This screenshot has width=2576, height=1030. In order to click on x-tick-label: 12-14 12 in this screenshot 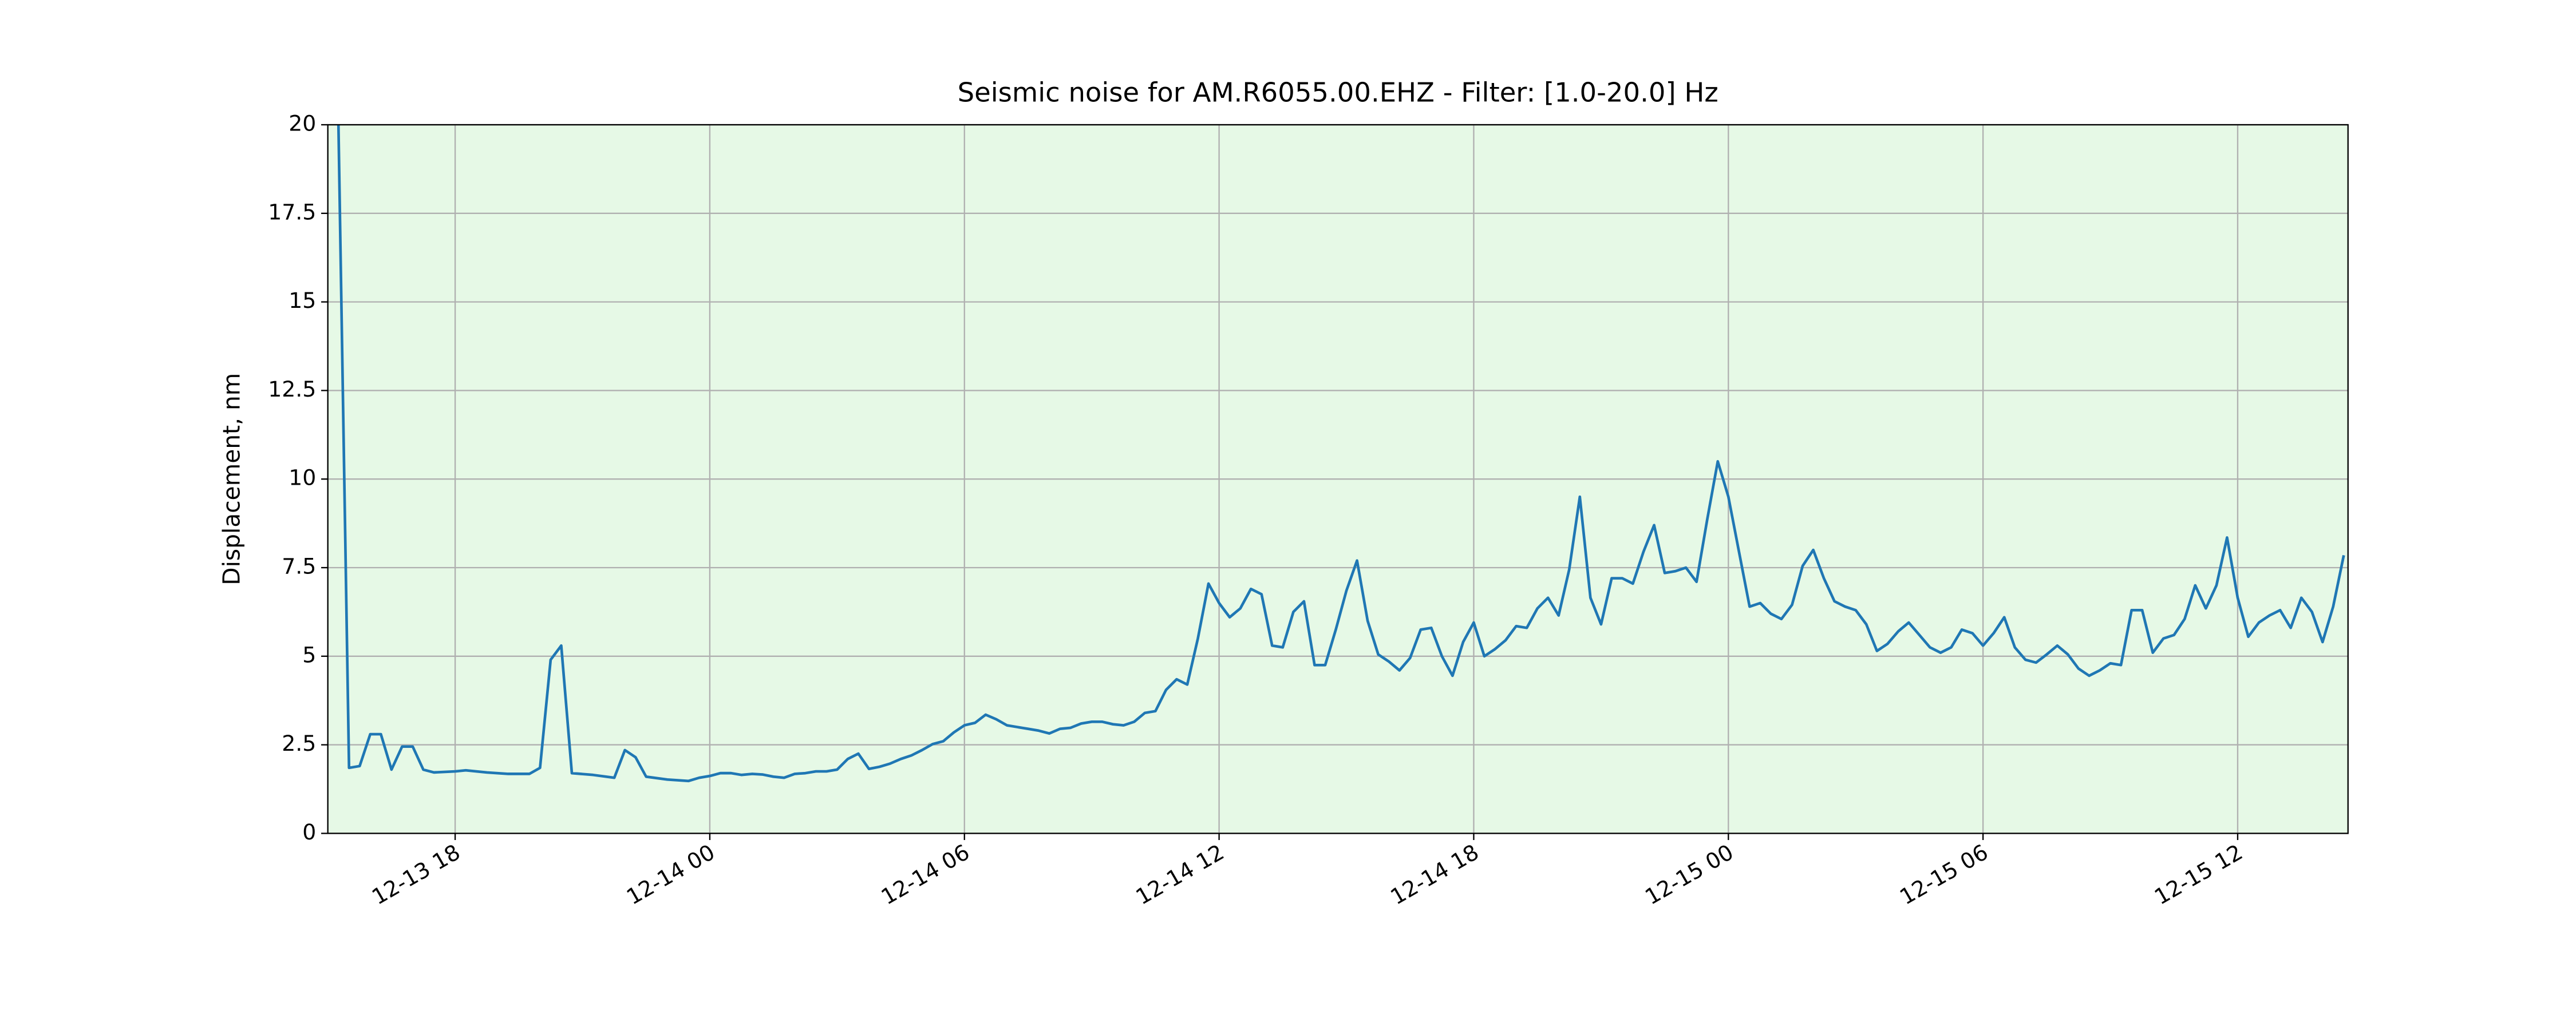, I will do `click(1180, 874)`.